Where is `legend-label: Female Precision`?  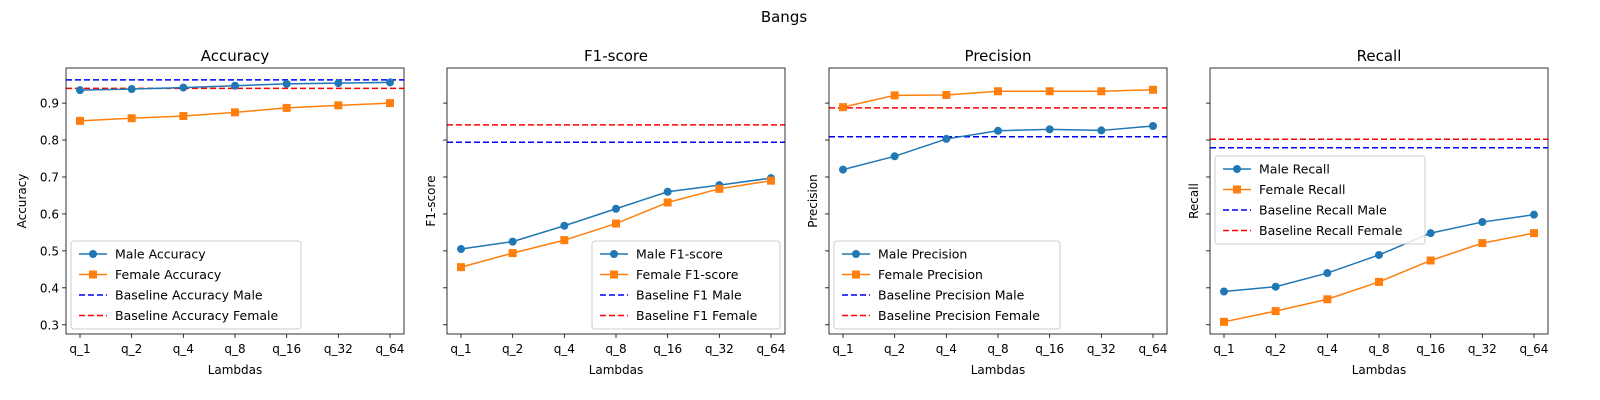 legend-label: Female Precision is located at coordinates (930, 274).